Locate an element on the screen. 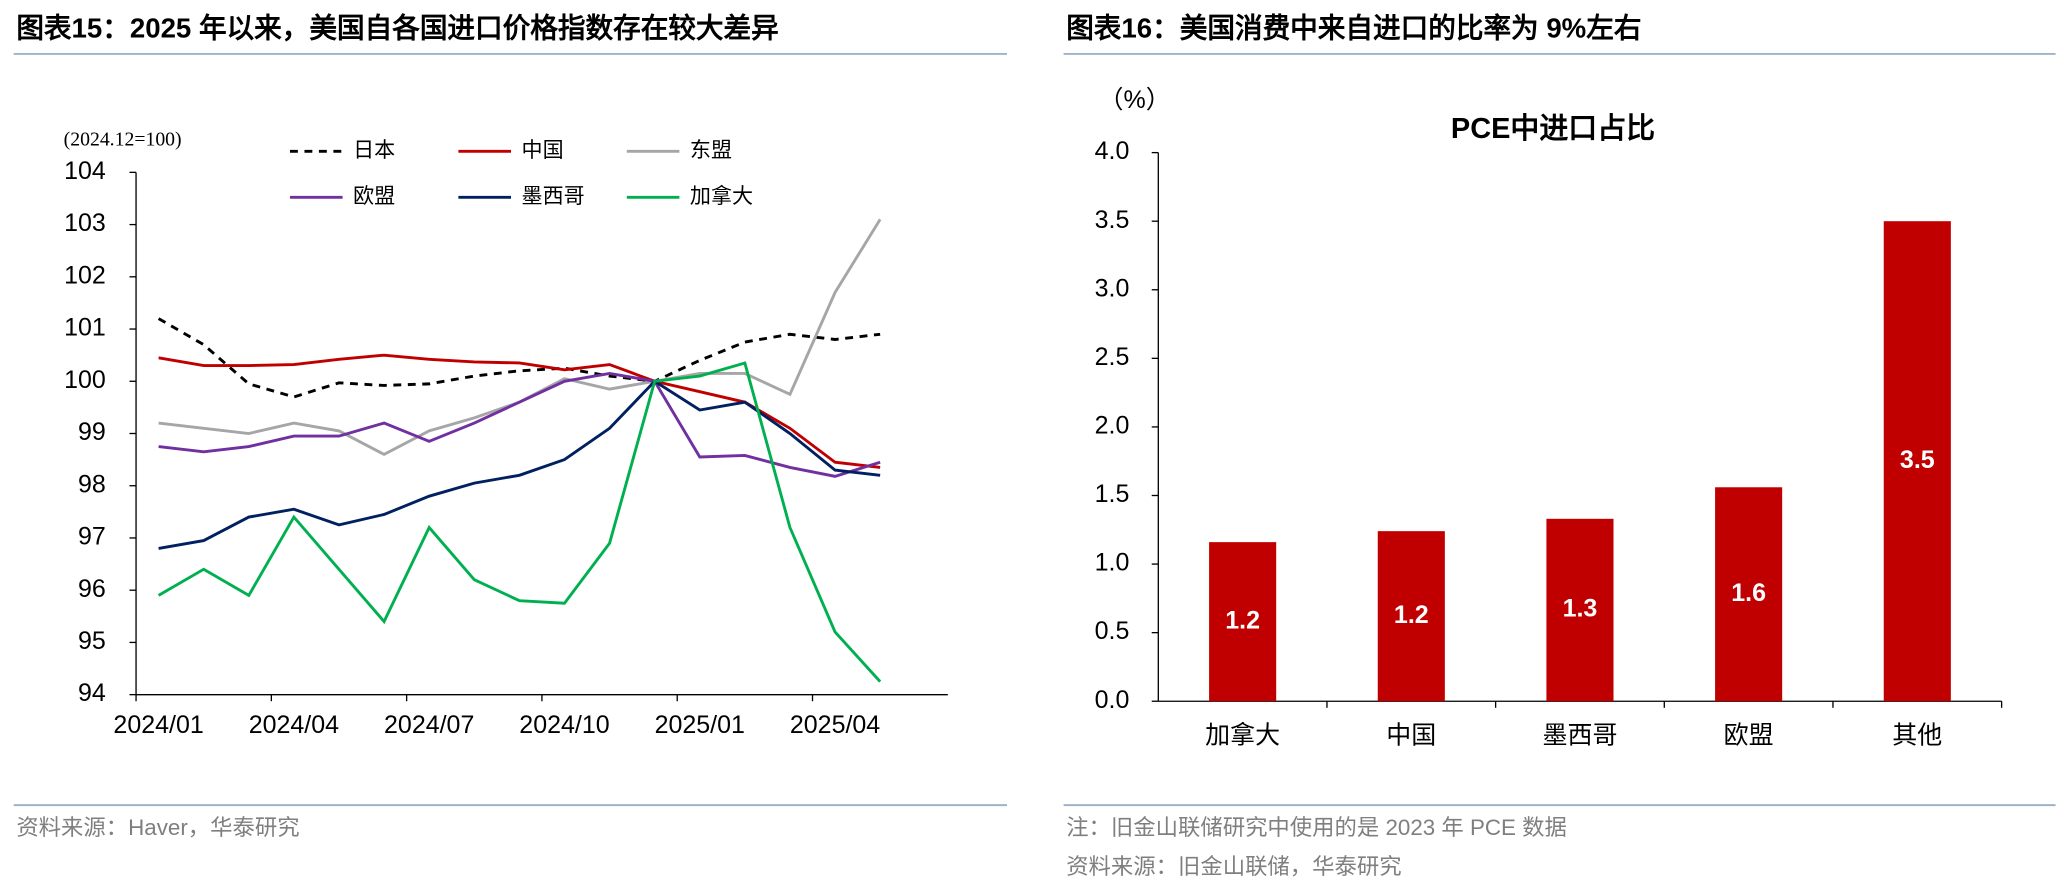 Image resolution: width=2064 pixels, height=892 pixels. y-tick-label: 102 is located at coordinates (85, 275).